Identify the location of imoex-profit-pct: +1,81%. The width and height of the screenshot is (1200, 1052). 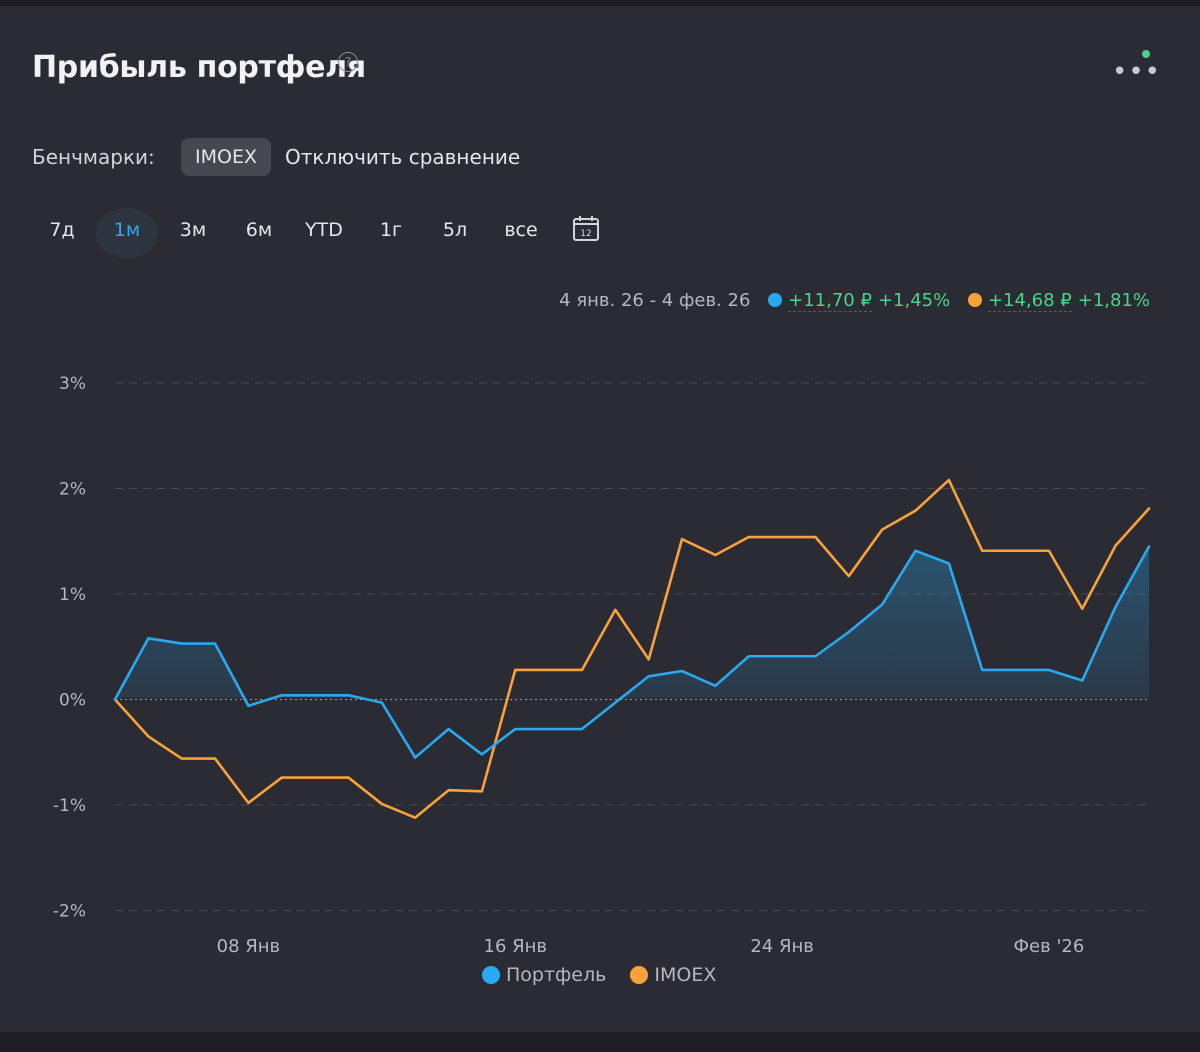
(1113, 300).